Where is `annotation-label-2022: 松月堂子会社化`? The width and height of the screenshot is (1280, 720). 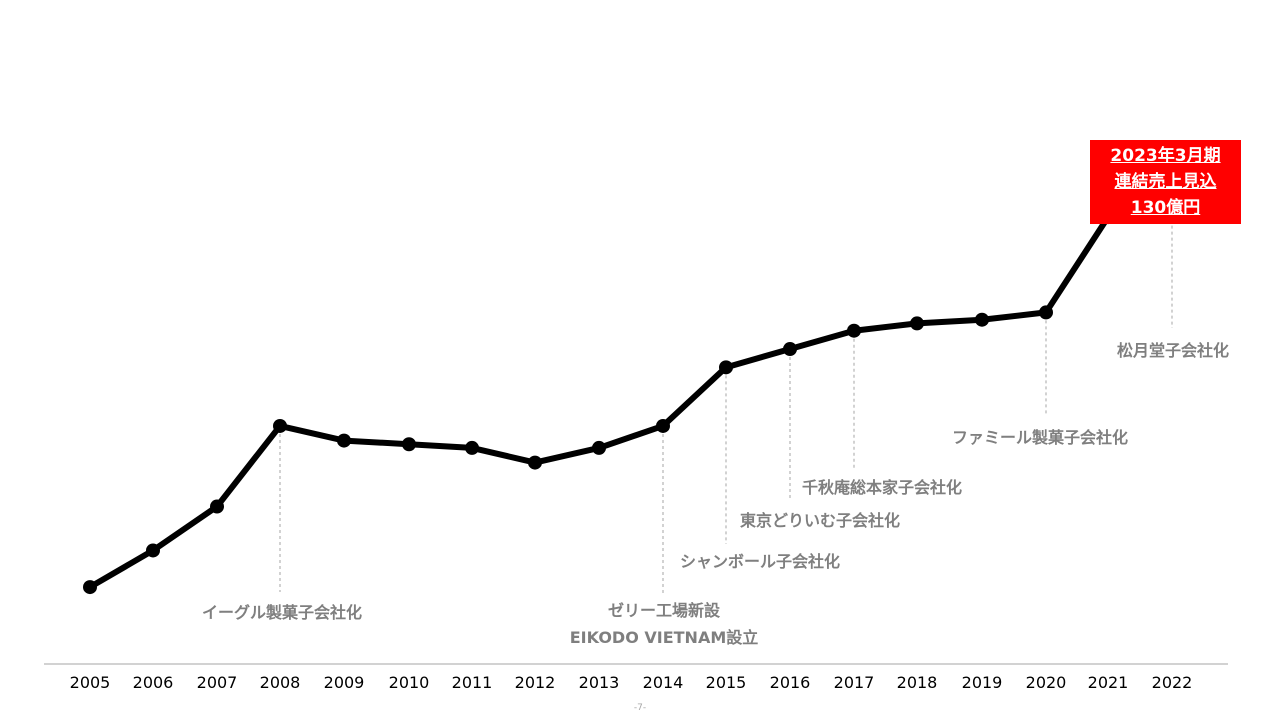
annotation-label-2022: 松月堂子会社化 is located at coordinates (1173, 350).